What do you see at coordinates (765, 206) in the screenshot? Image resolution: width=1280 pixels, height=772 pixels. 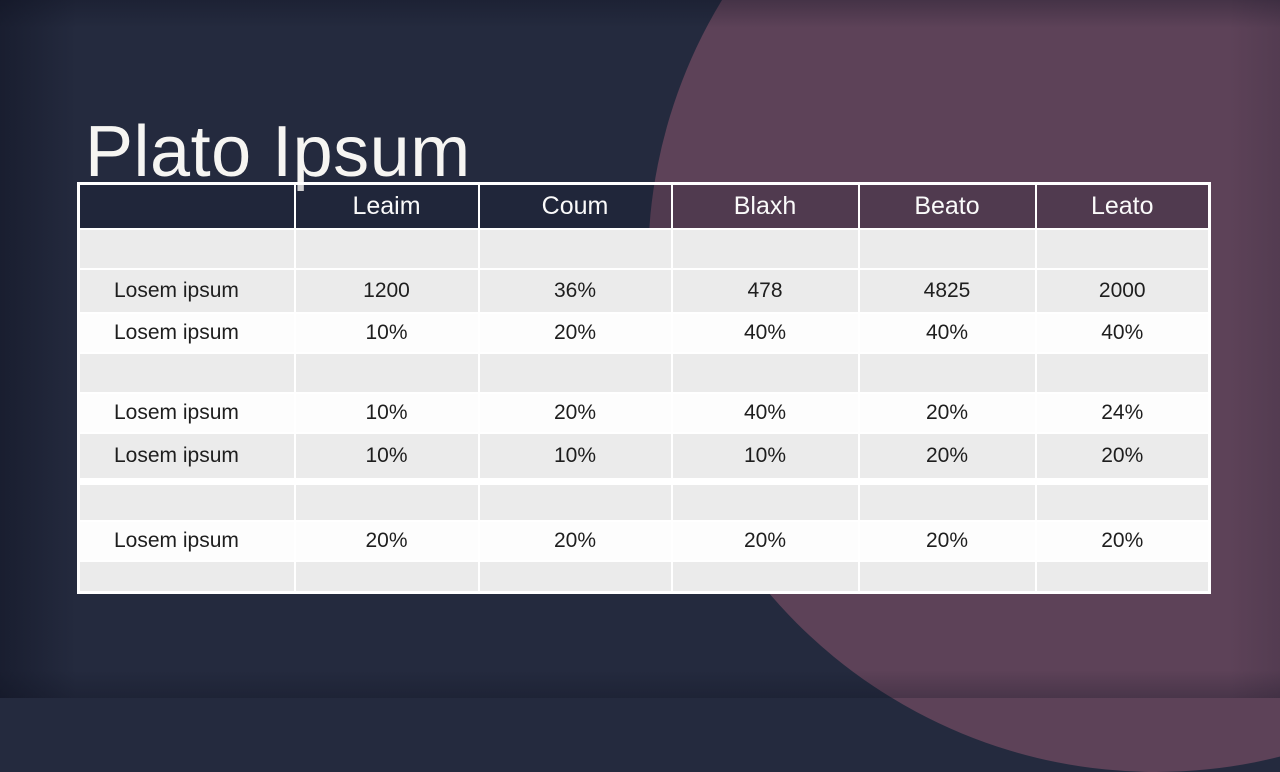 I see `column-header-blaxh: Blaxh` at bounding box center [765, 206].